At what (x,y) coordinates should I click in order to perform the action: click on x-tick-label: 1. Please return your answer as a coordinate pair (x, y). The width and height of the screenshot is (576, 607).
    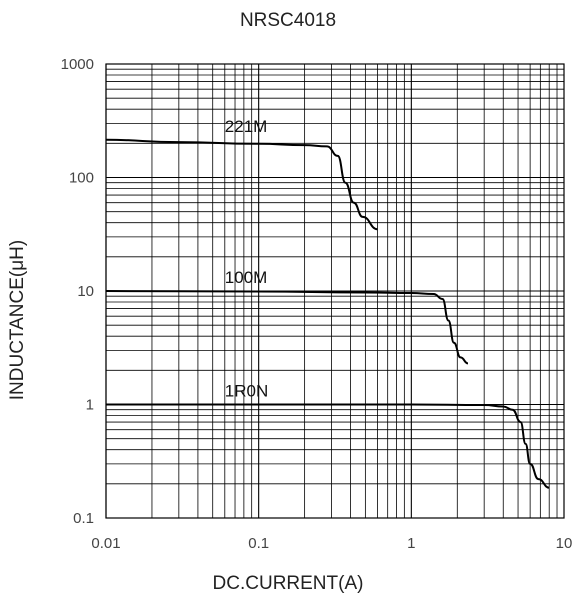
    Looking at the image, I should click on (411, 543).